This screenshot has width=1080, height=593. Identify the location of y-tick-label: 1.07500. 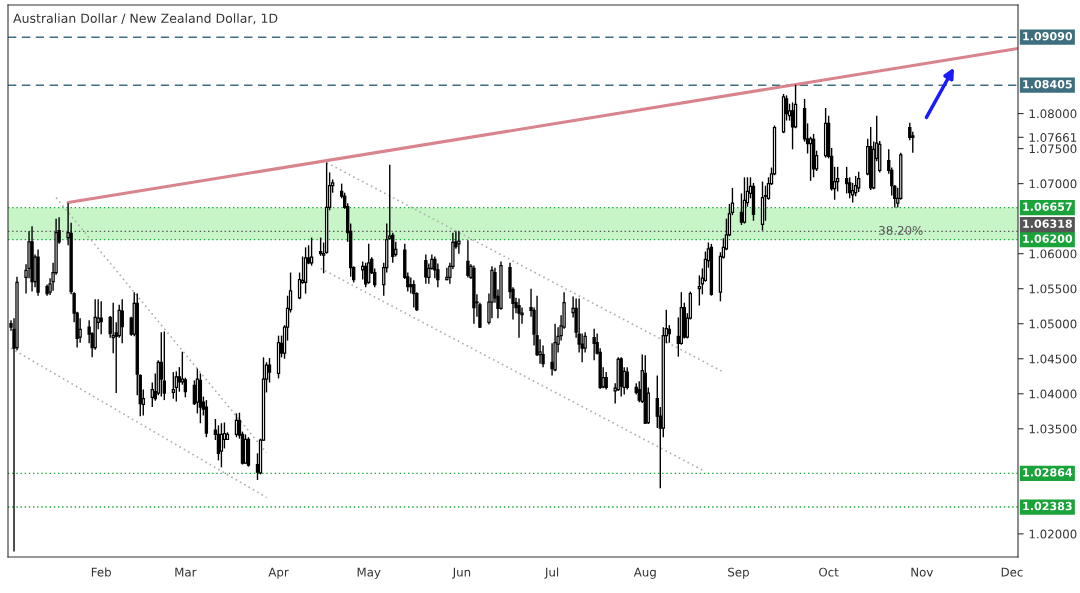
(1053, 149).